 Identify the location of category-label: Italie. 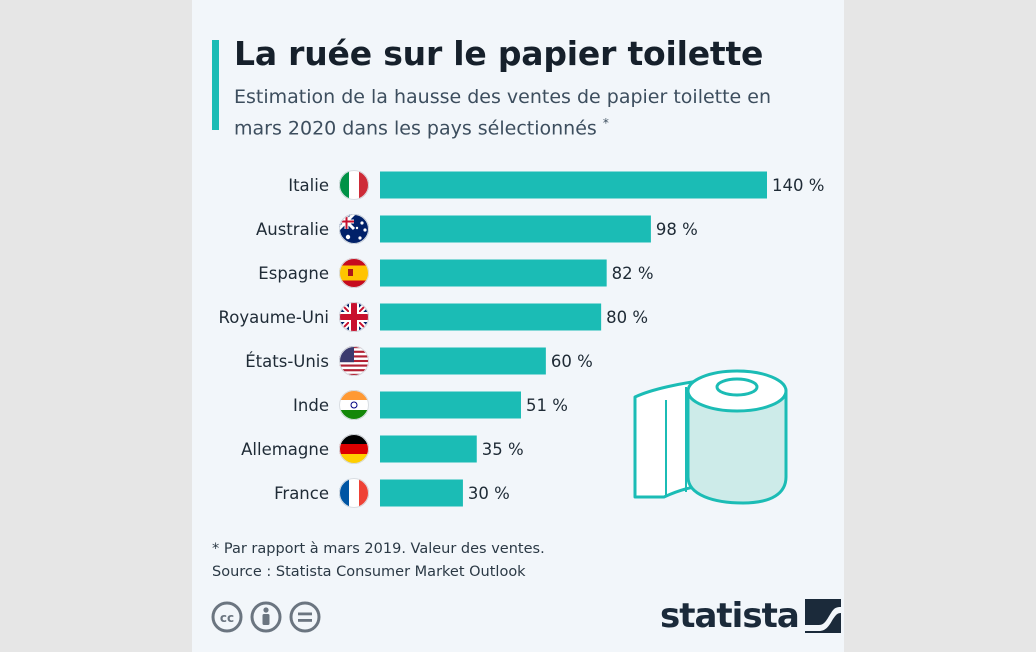
(308, 185).